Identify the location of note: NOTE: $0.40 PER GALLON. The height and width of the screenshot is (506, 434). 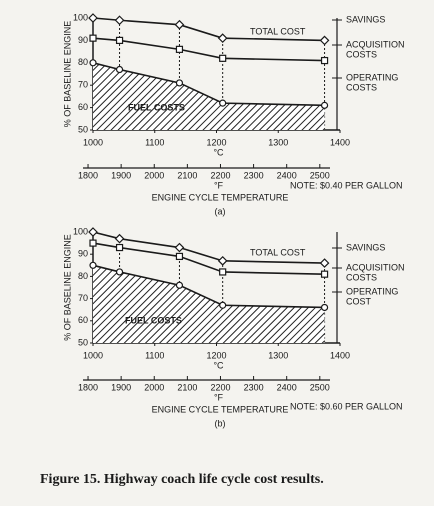
(346, 185).